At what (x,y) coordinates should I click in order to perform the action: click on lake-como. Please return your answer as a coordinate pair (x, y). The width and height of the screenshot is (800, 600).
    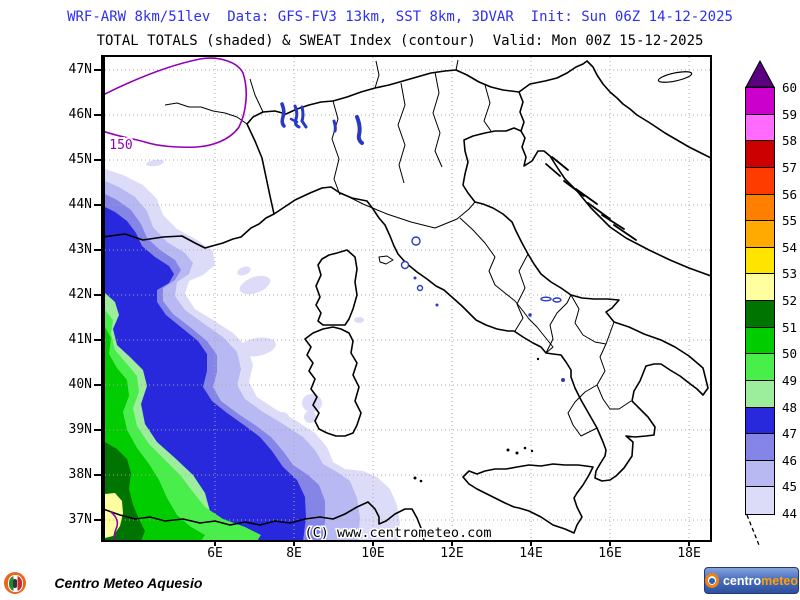
    Looking at the image, I should click on (297, 116).